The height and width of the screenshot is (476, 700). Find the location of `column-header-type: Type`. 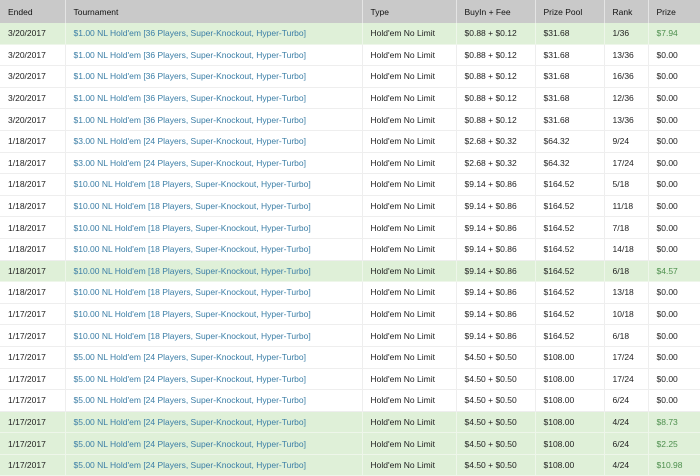

column-header-type: Type is located at coordinates (409, 11).